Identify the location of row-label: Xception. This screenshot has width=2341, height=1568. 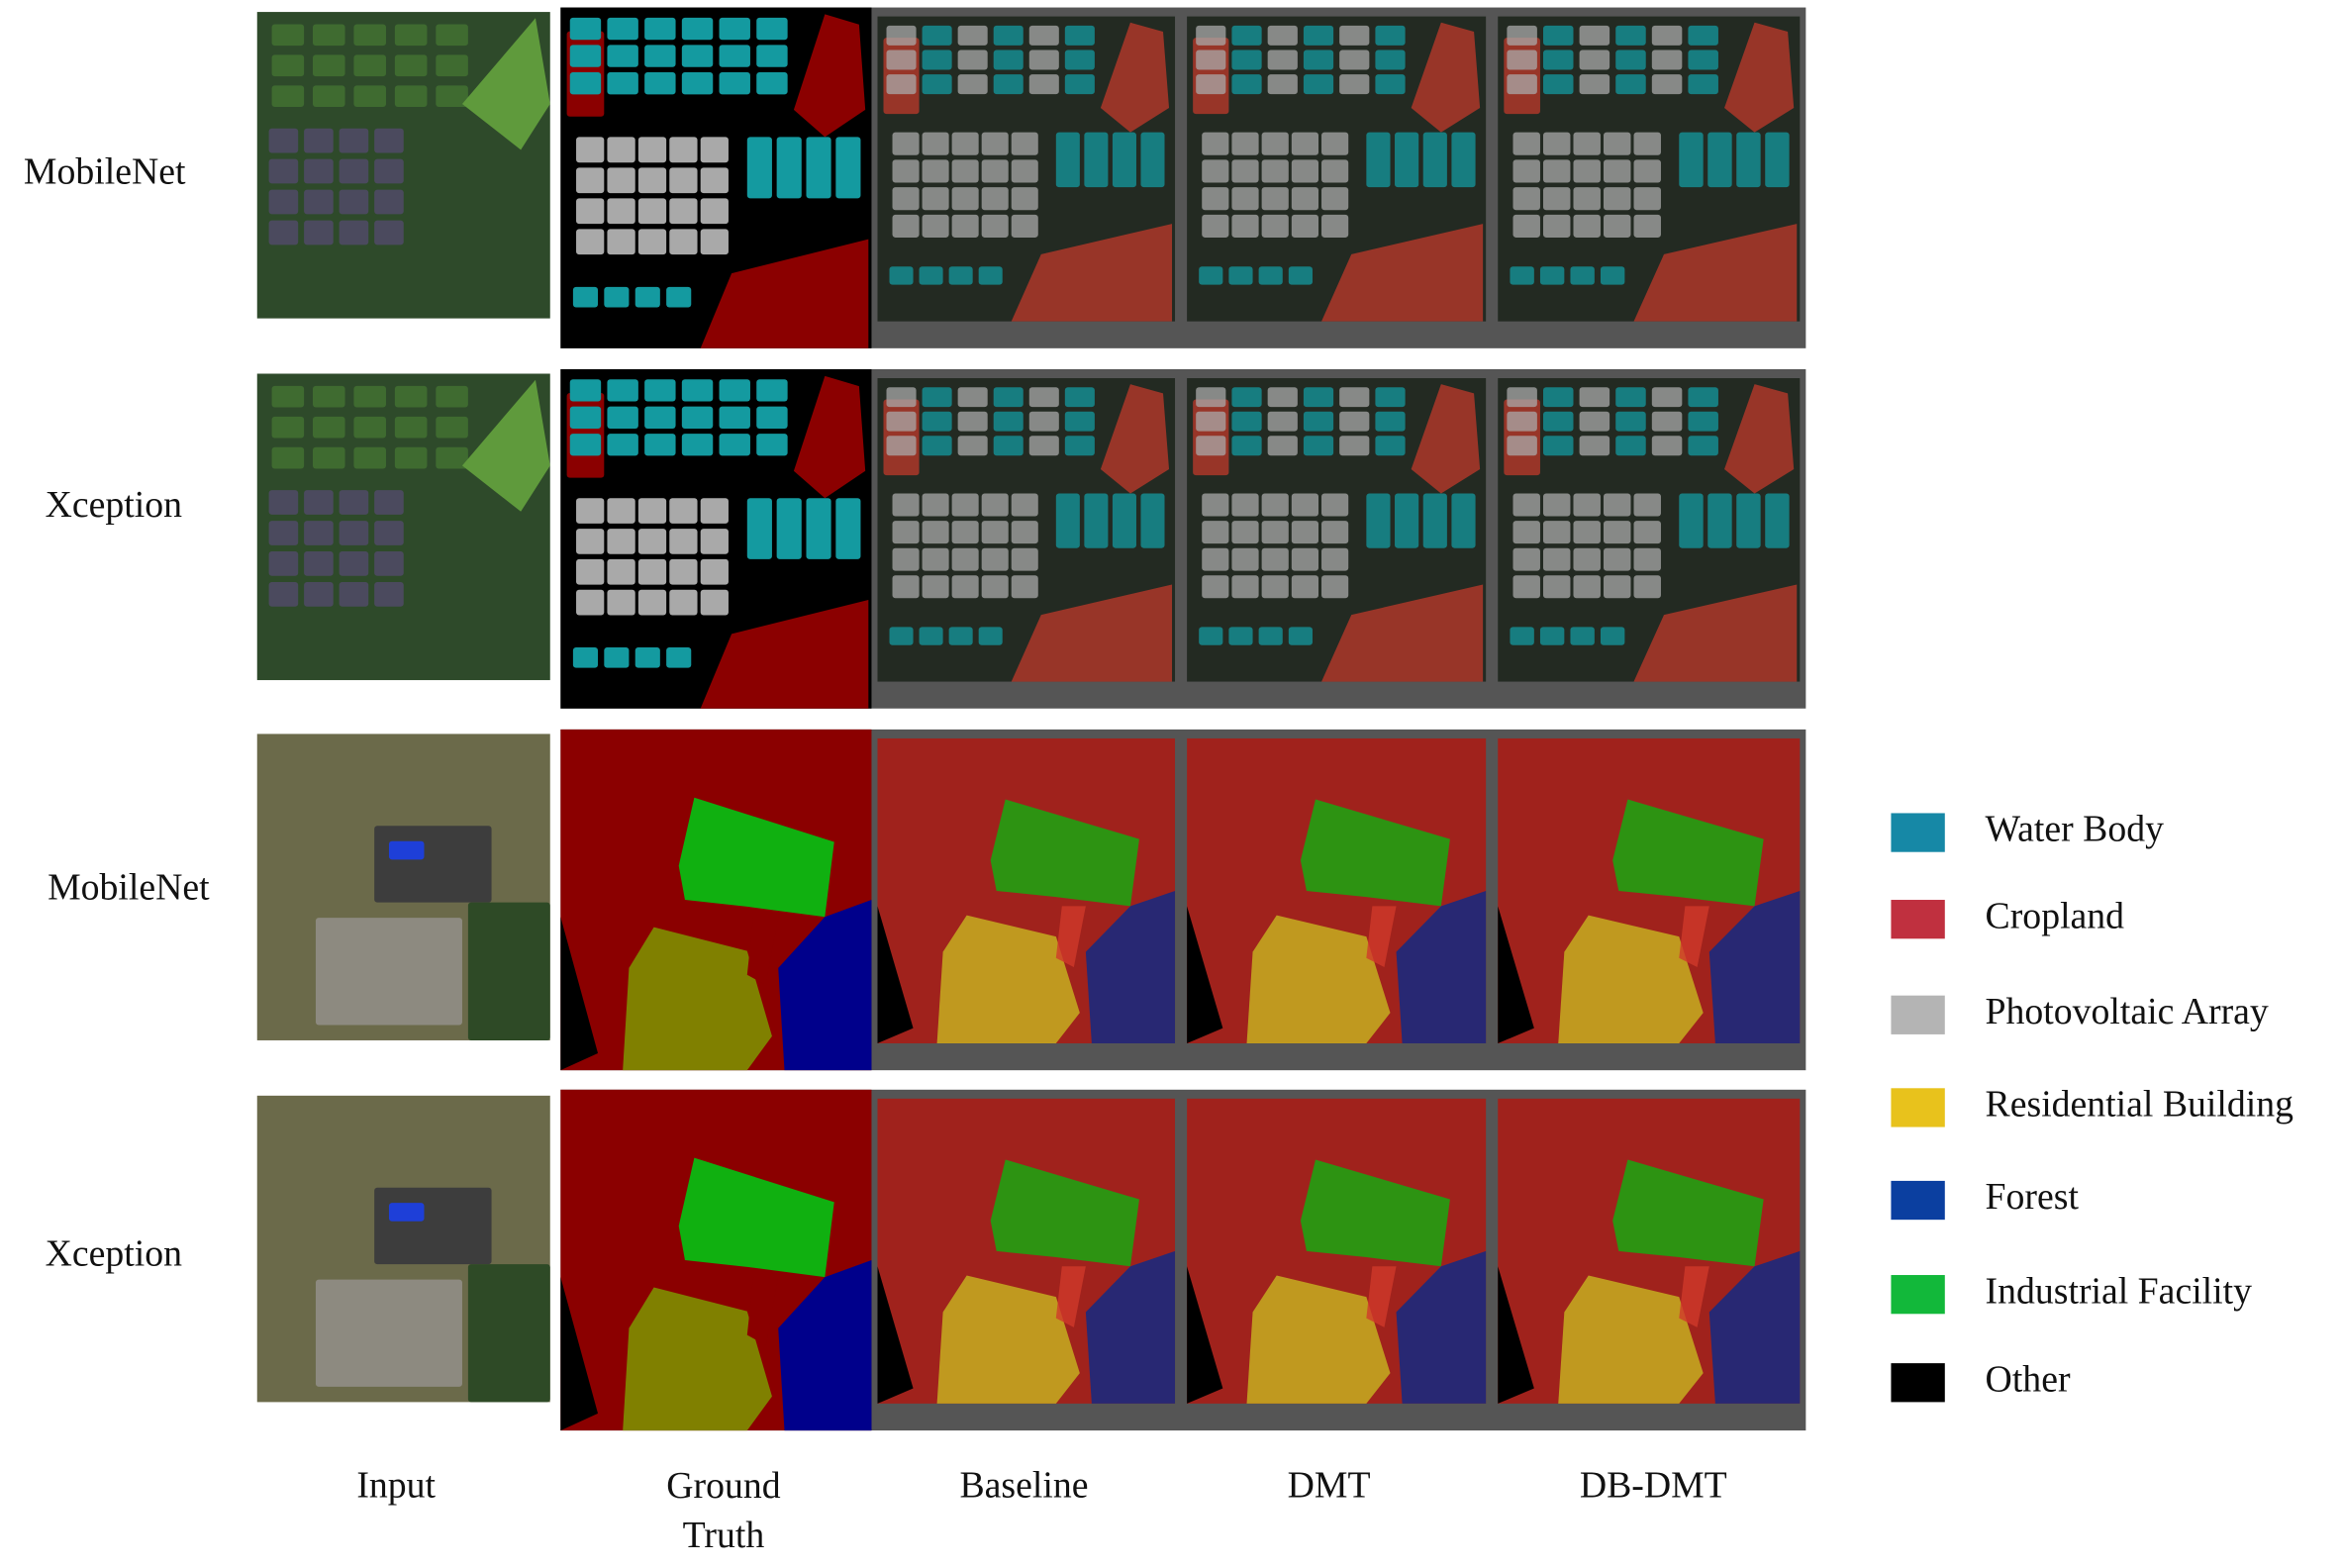
(115, 1254).